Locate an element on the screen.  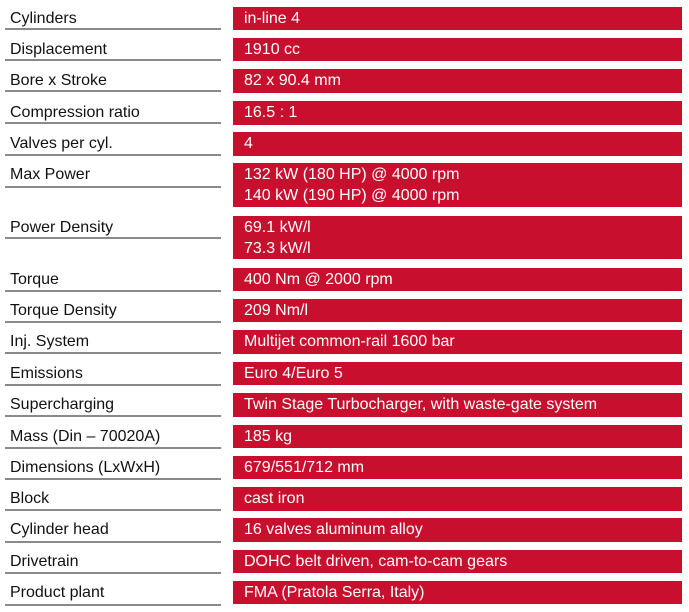
spec-value-line: 82 x 90.4 mm is located at coordinates (292, 80).